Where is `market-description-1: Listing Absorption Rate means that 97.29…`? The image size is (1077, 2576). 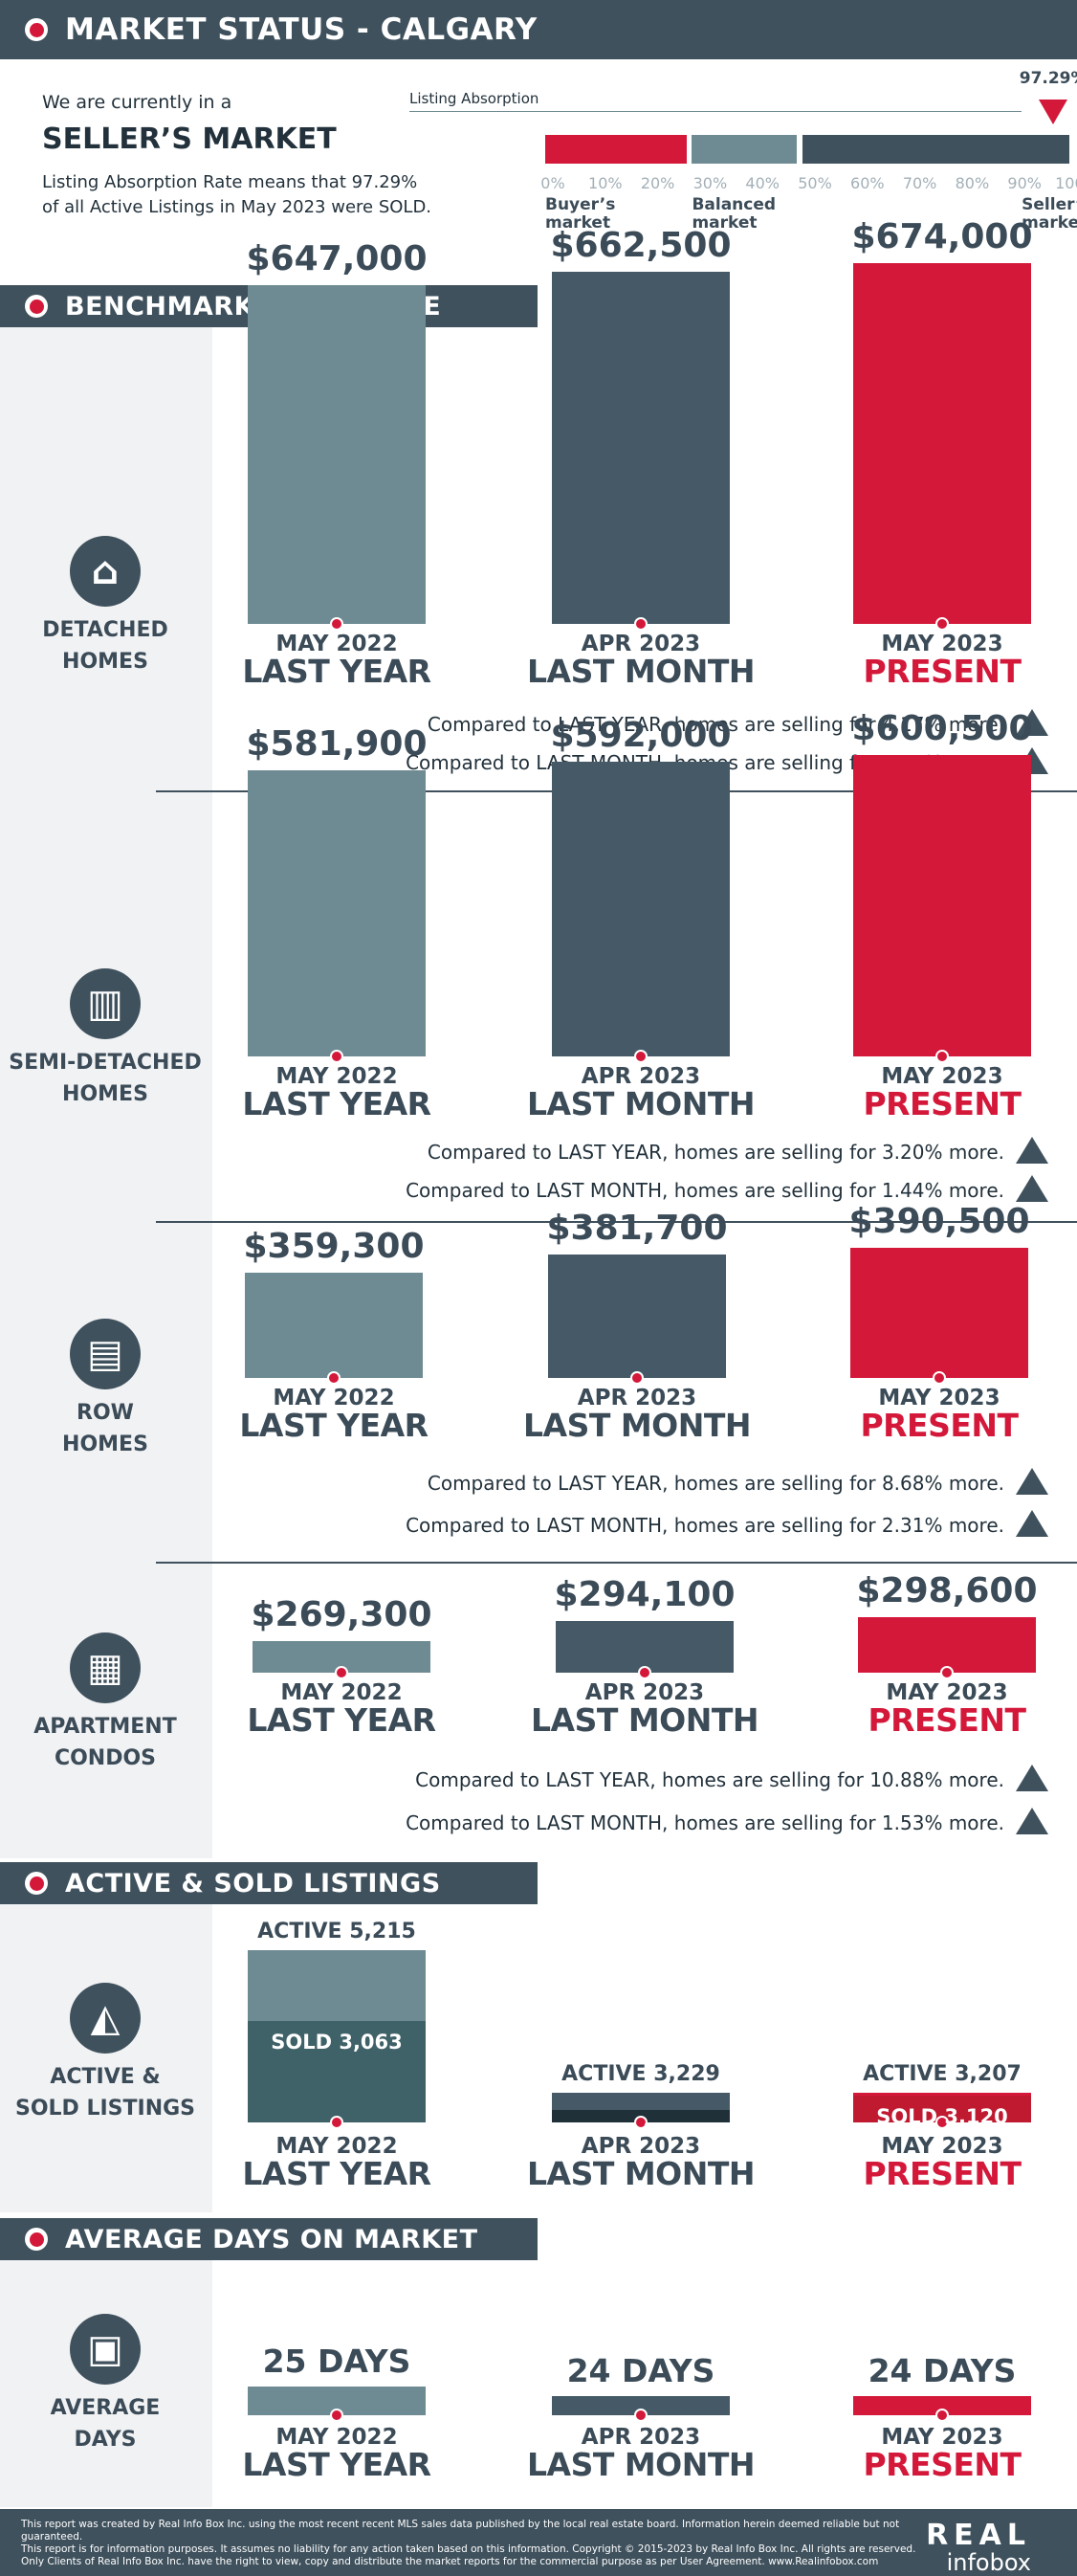
market-description-1: Listing Absorption Rate means that 97.29… is located at coordinates (230, 182).